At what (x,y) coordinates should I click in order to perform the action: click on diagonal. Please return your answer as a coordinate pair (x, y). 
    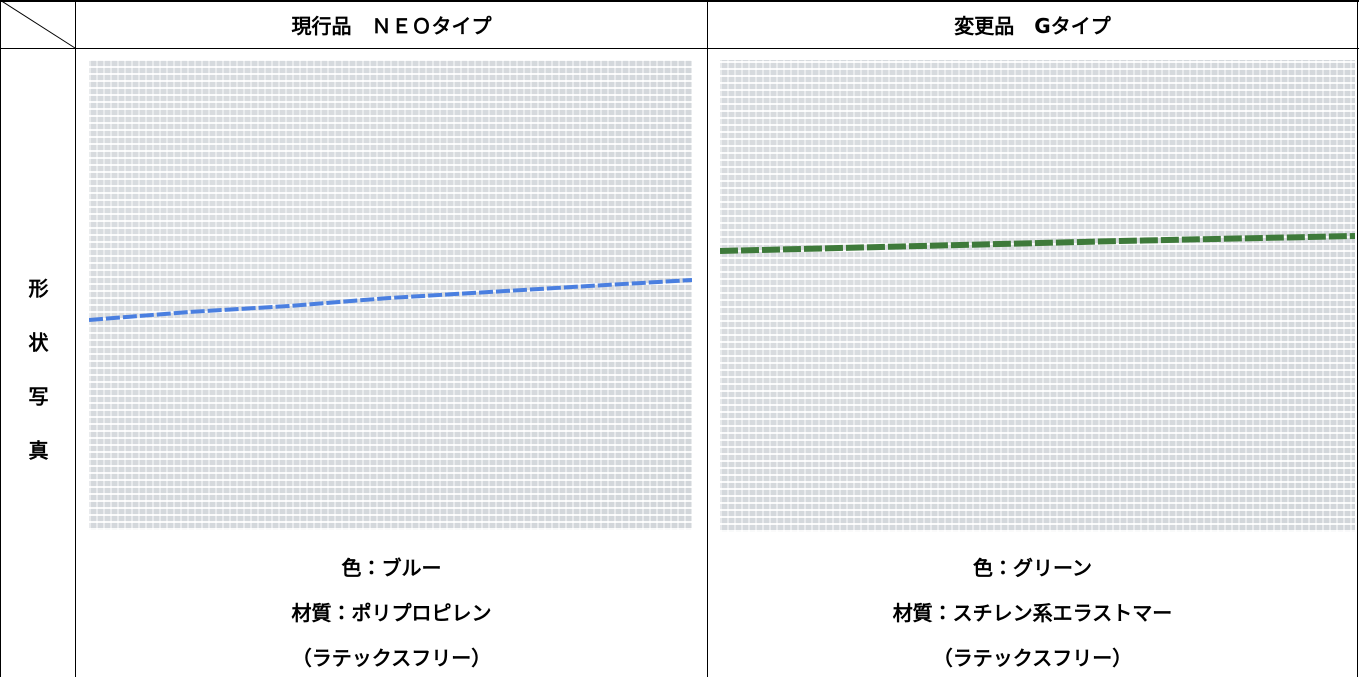
    Looking at the image, I should click on (38, 24).